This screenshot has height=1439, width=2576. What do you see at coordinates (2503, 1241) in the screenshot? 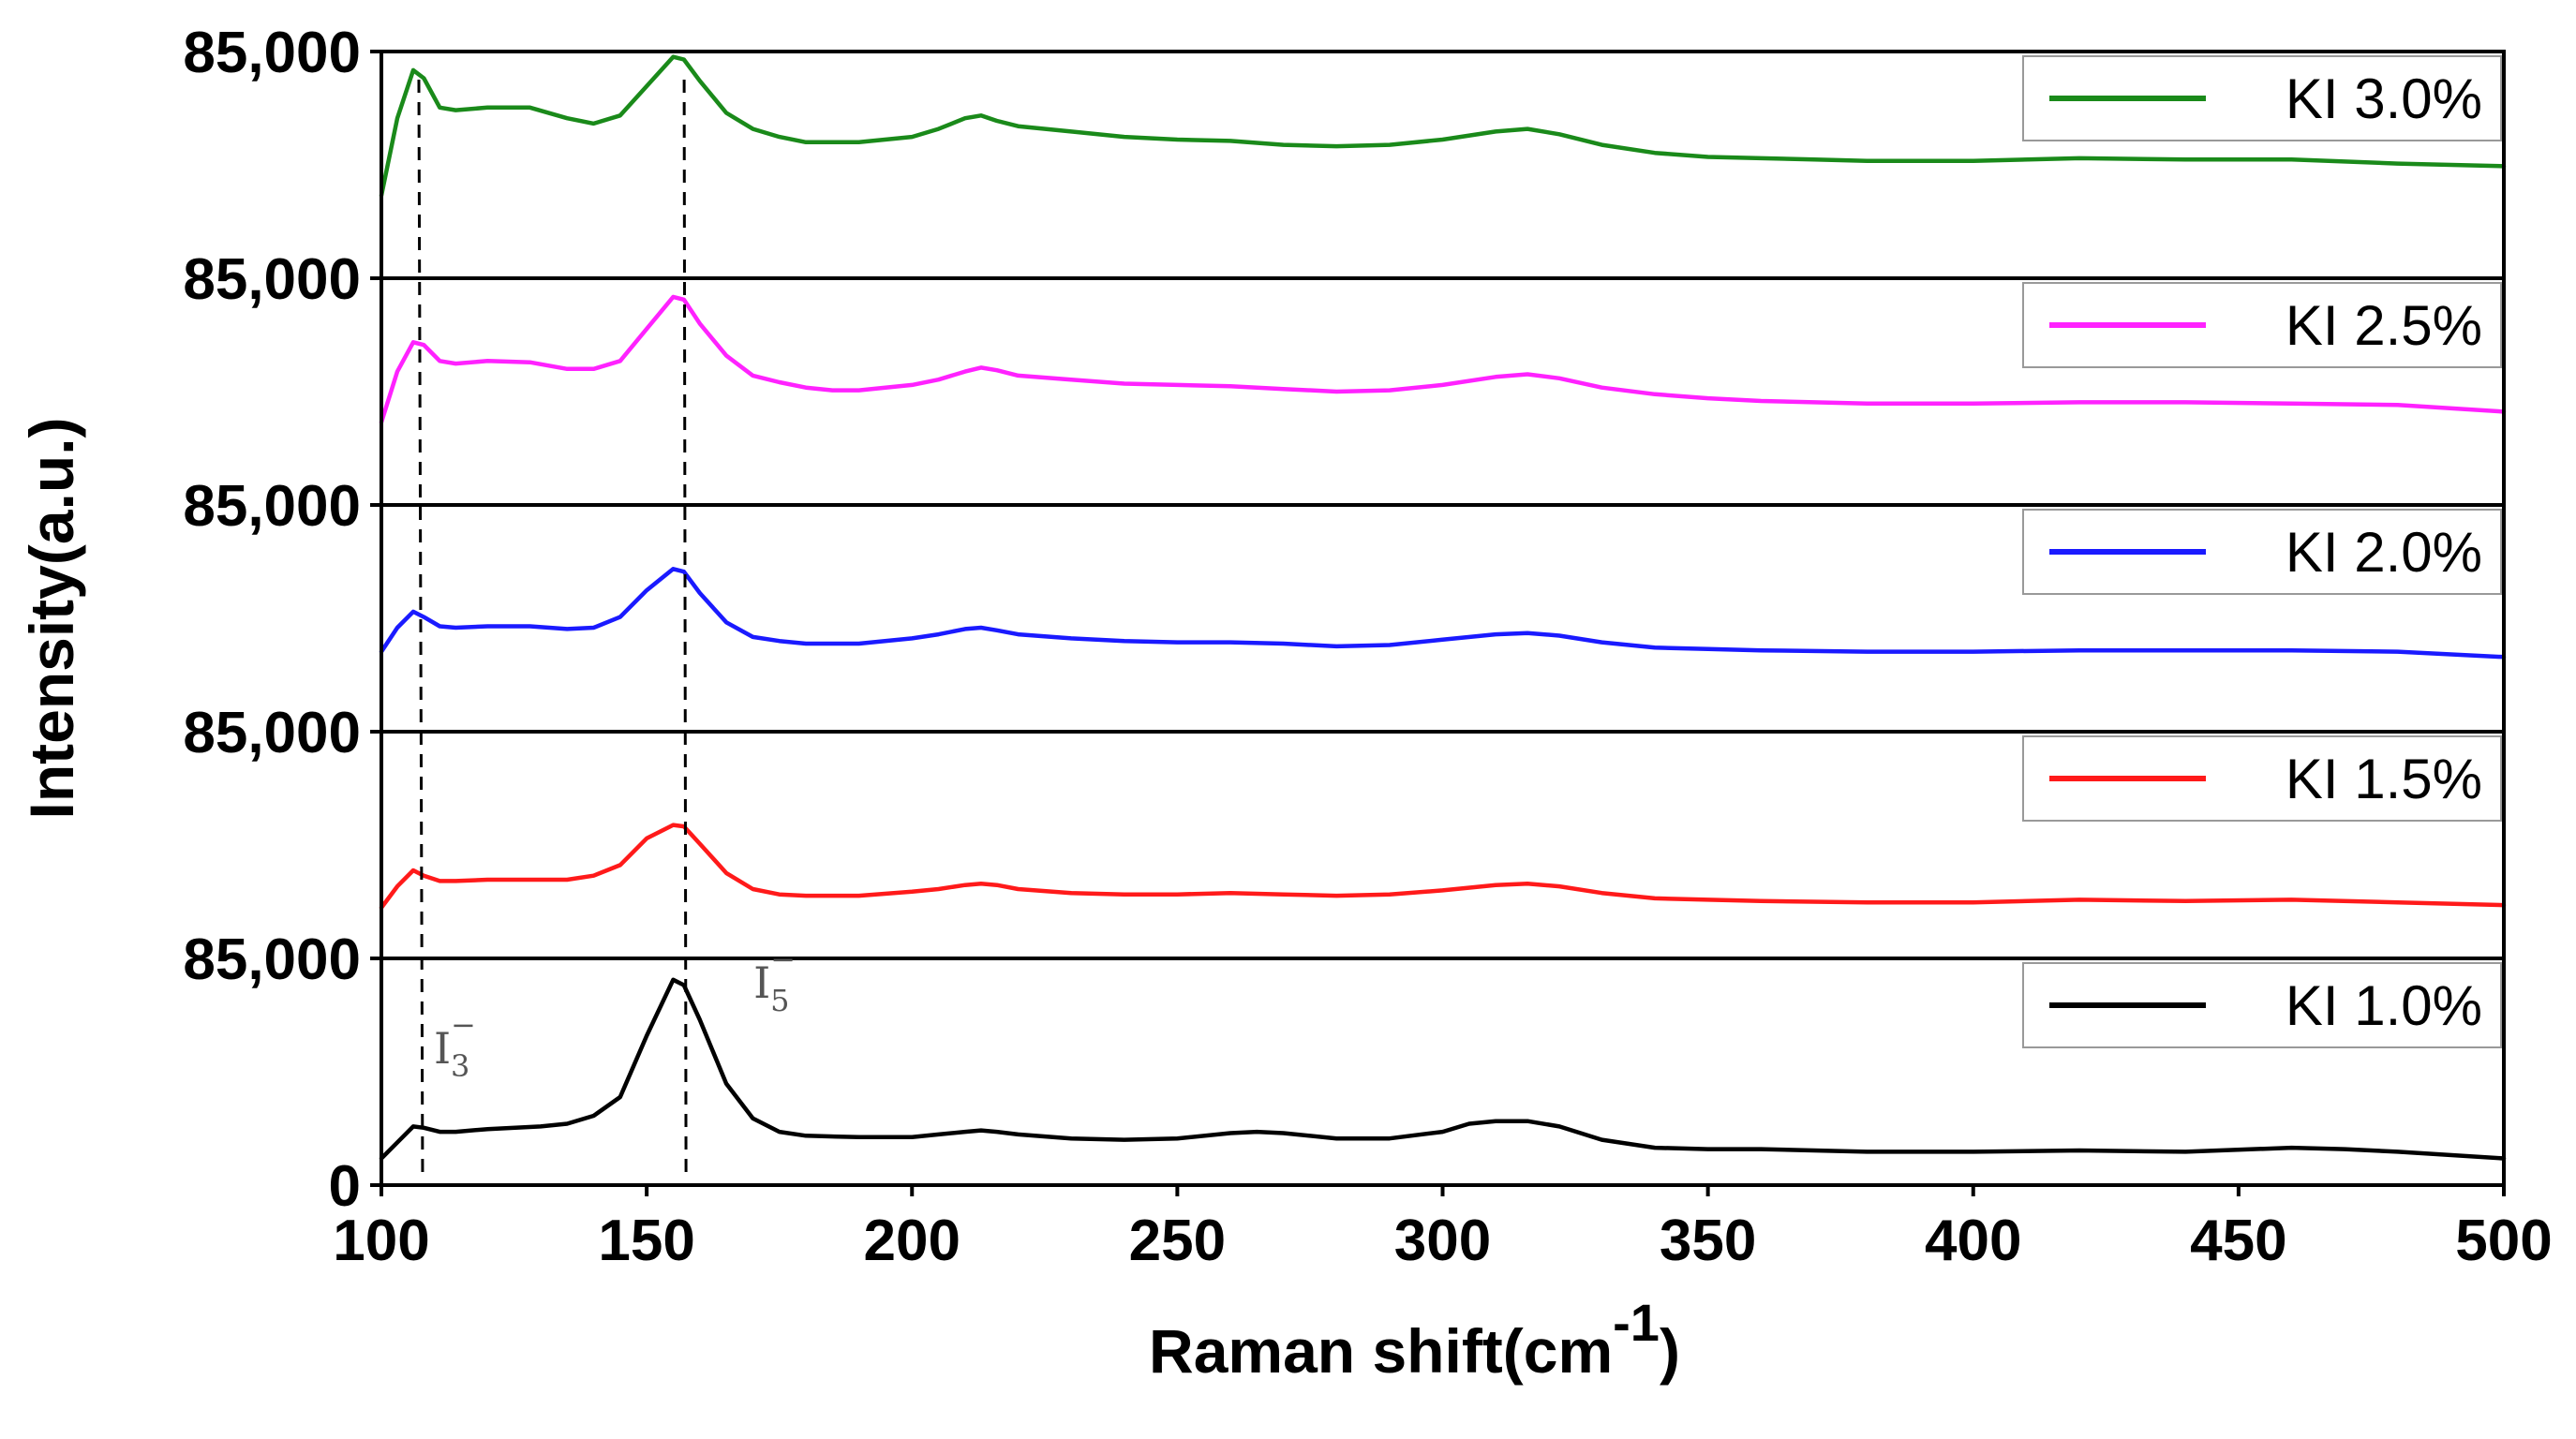
I see `x-tick-label: 500` at bounding box center [2503, 1241].